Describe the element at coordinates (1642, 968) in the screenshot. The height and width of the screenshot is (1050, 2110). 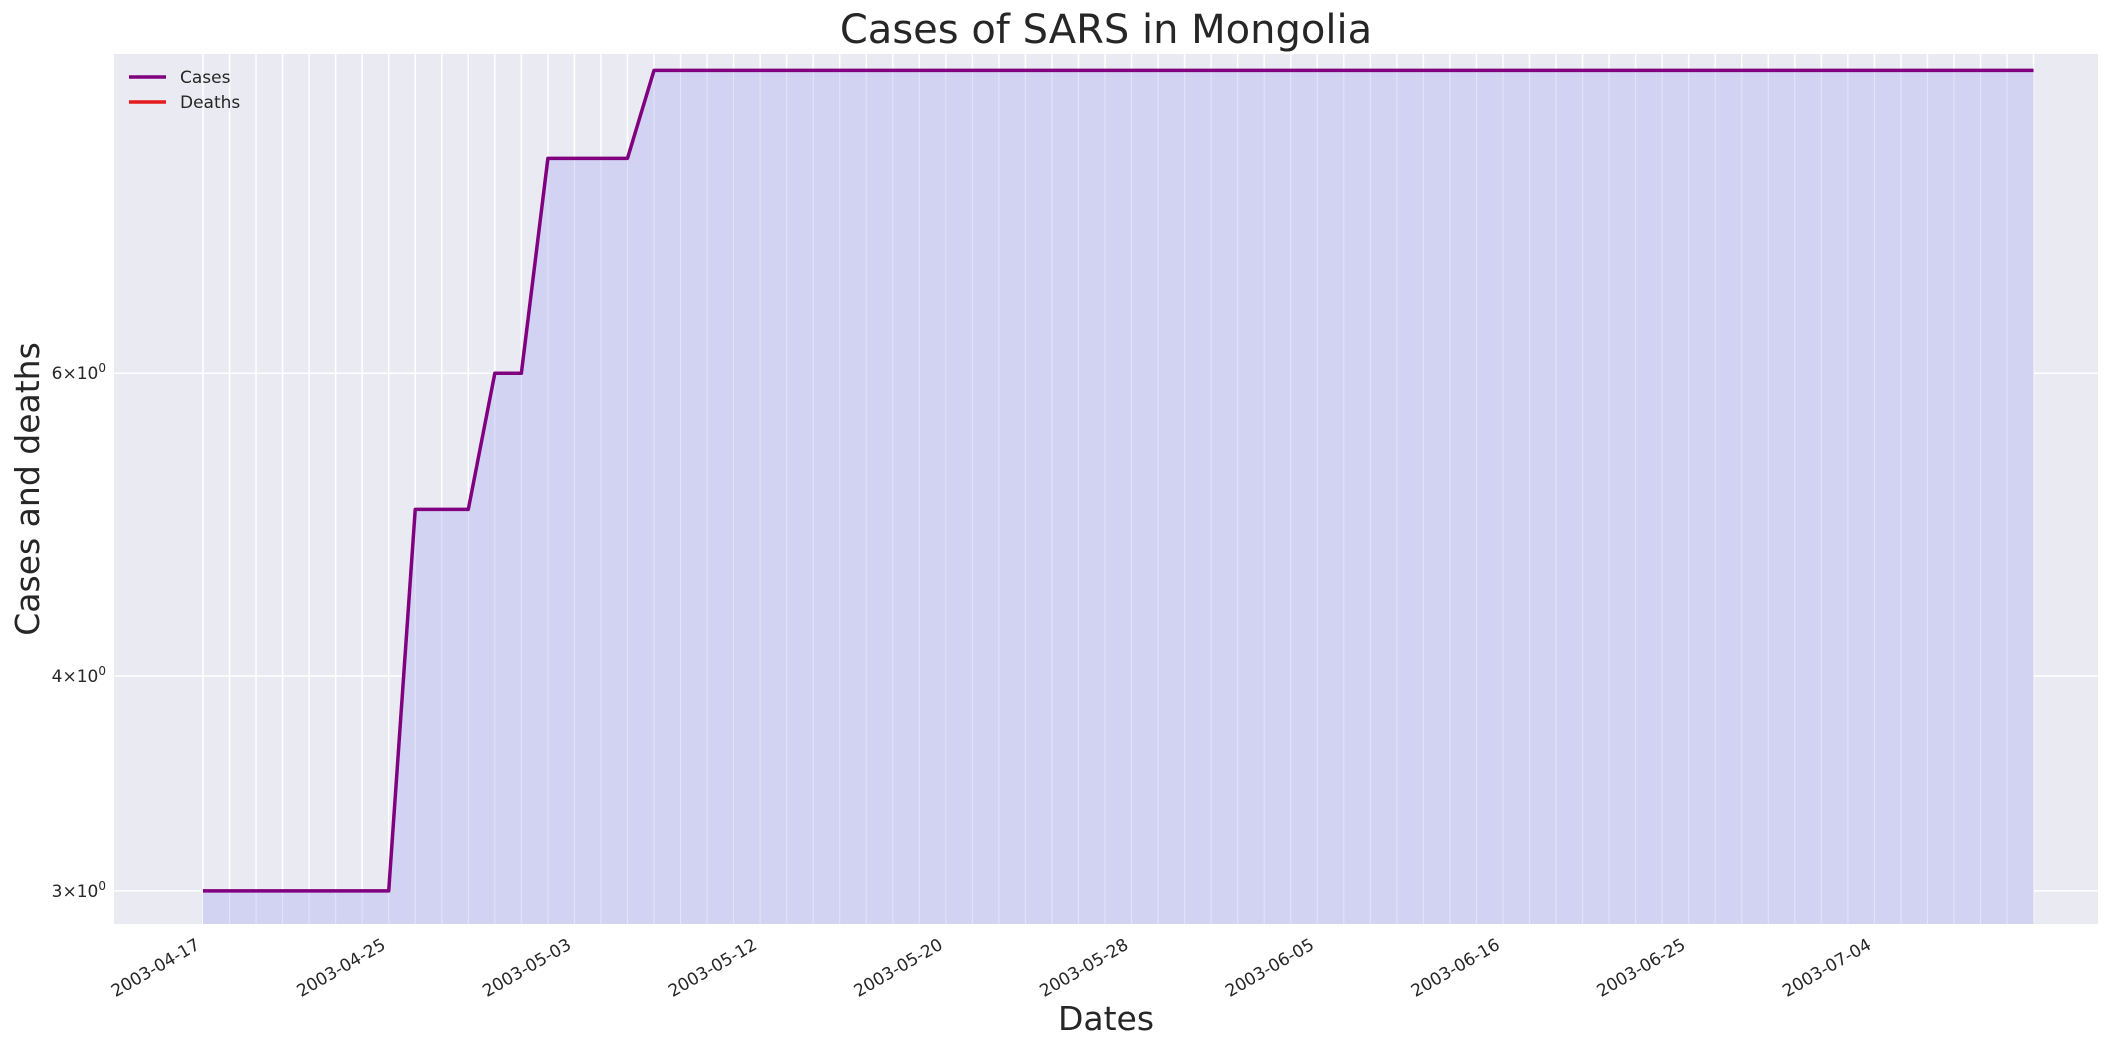
I see `x-tick-label: 2003-06-25` at that location.